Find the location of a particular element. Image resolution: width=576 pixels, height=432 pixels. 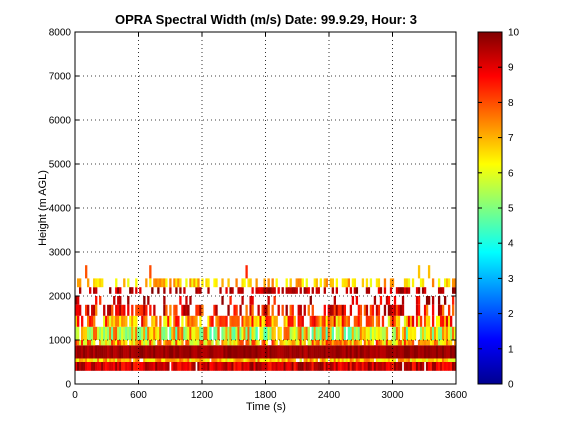

colorbar-ticks: 0 1 2 3 4 5 6 7 8 9 10 is located at coordinates (499, 209).